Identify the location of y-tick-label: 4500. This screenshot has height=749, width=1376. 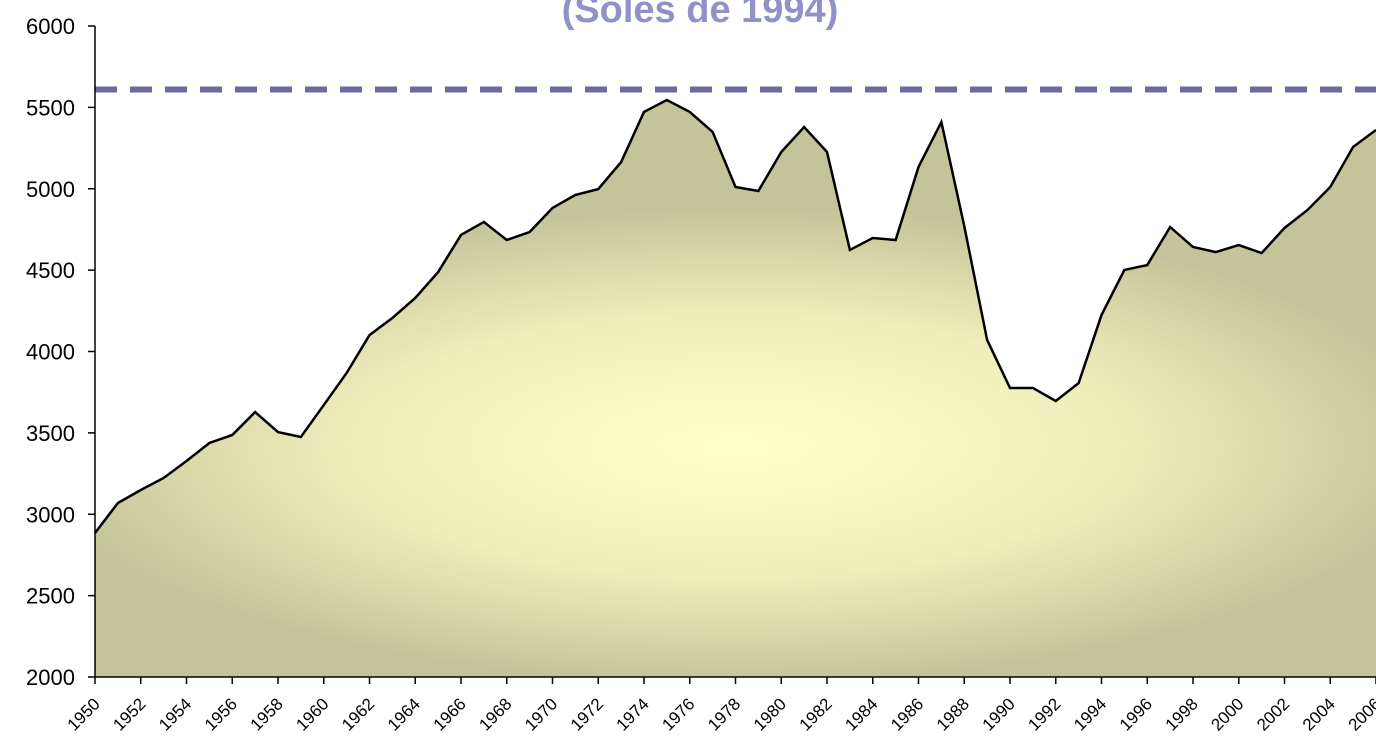
(50, 270).